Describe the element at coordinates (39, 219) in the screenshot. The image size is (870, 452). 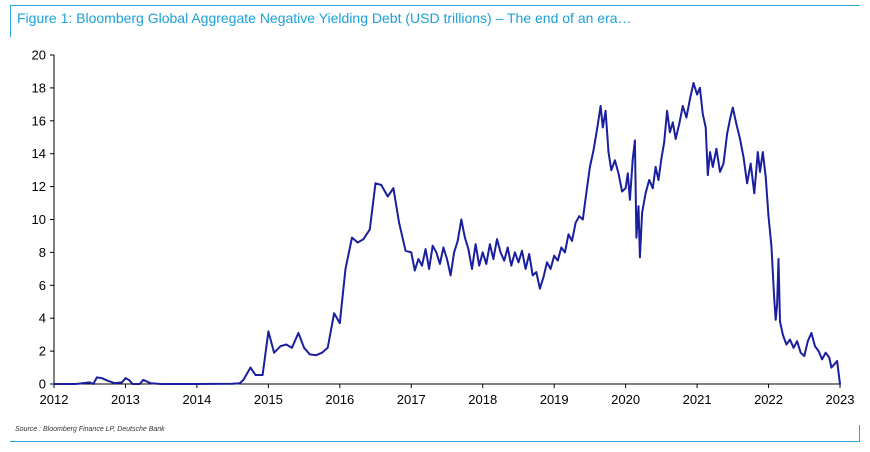
I see `y-tick-label: 10` at that location.